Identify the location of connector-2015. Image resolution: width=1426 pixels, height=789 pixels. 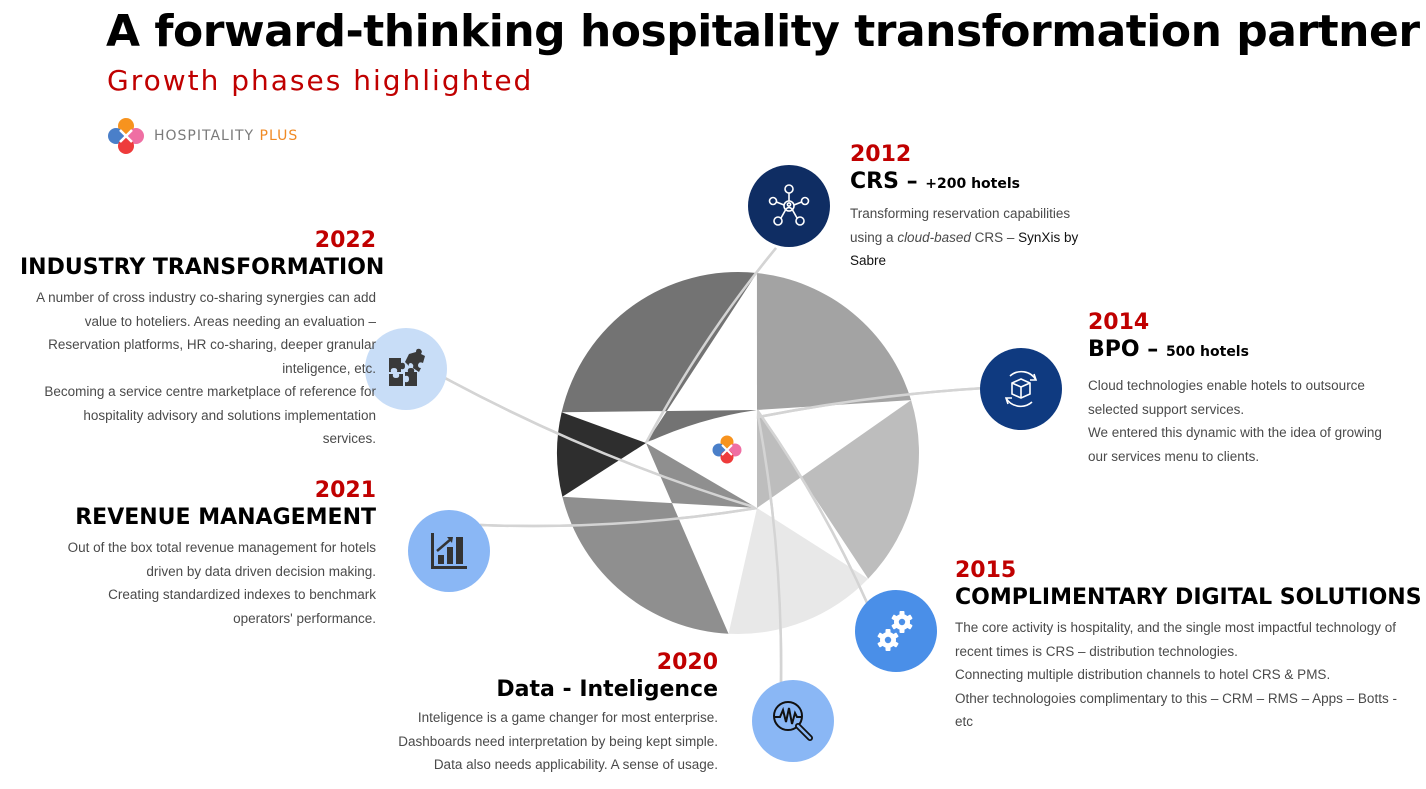
(812, 507).